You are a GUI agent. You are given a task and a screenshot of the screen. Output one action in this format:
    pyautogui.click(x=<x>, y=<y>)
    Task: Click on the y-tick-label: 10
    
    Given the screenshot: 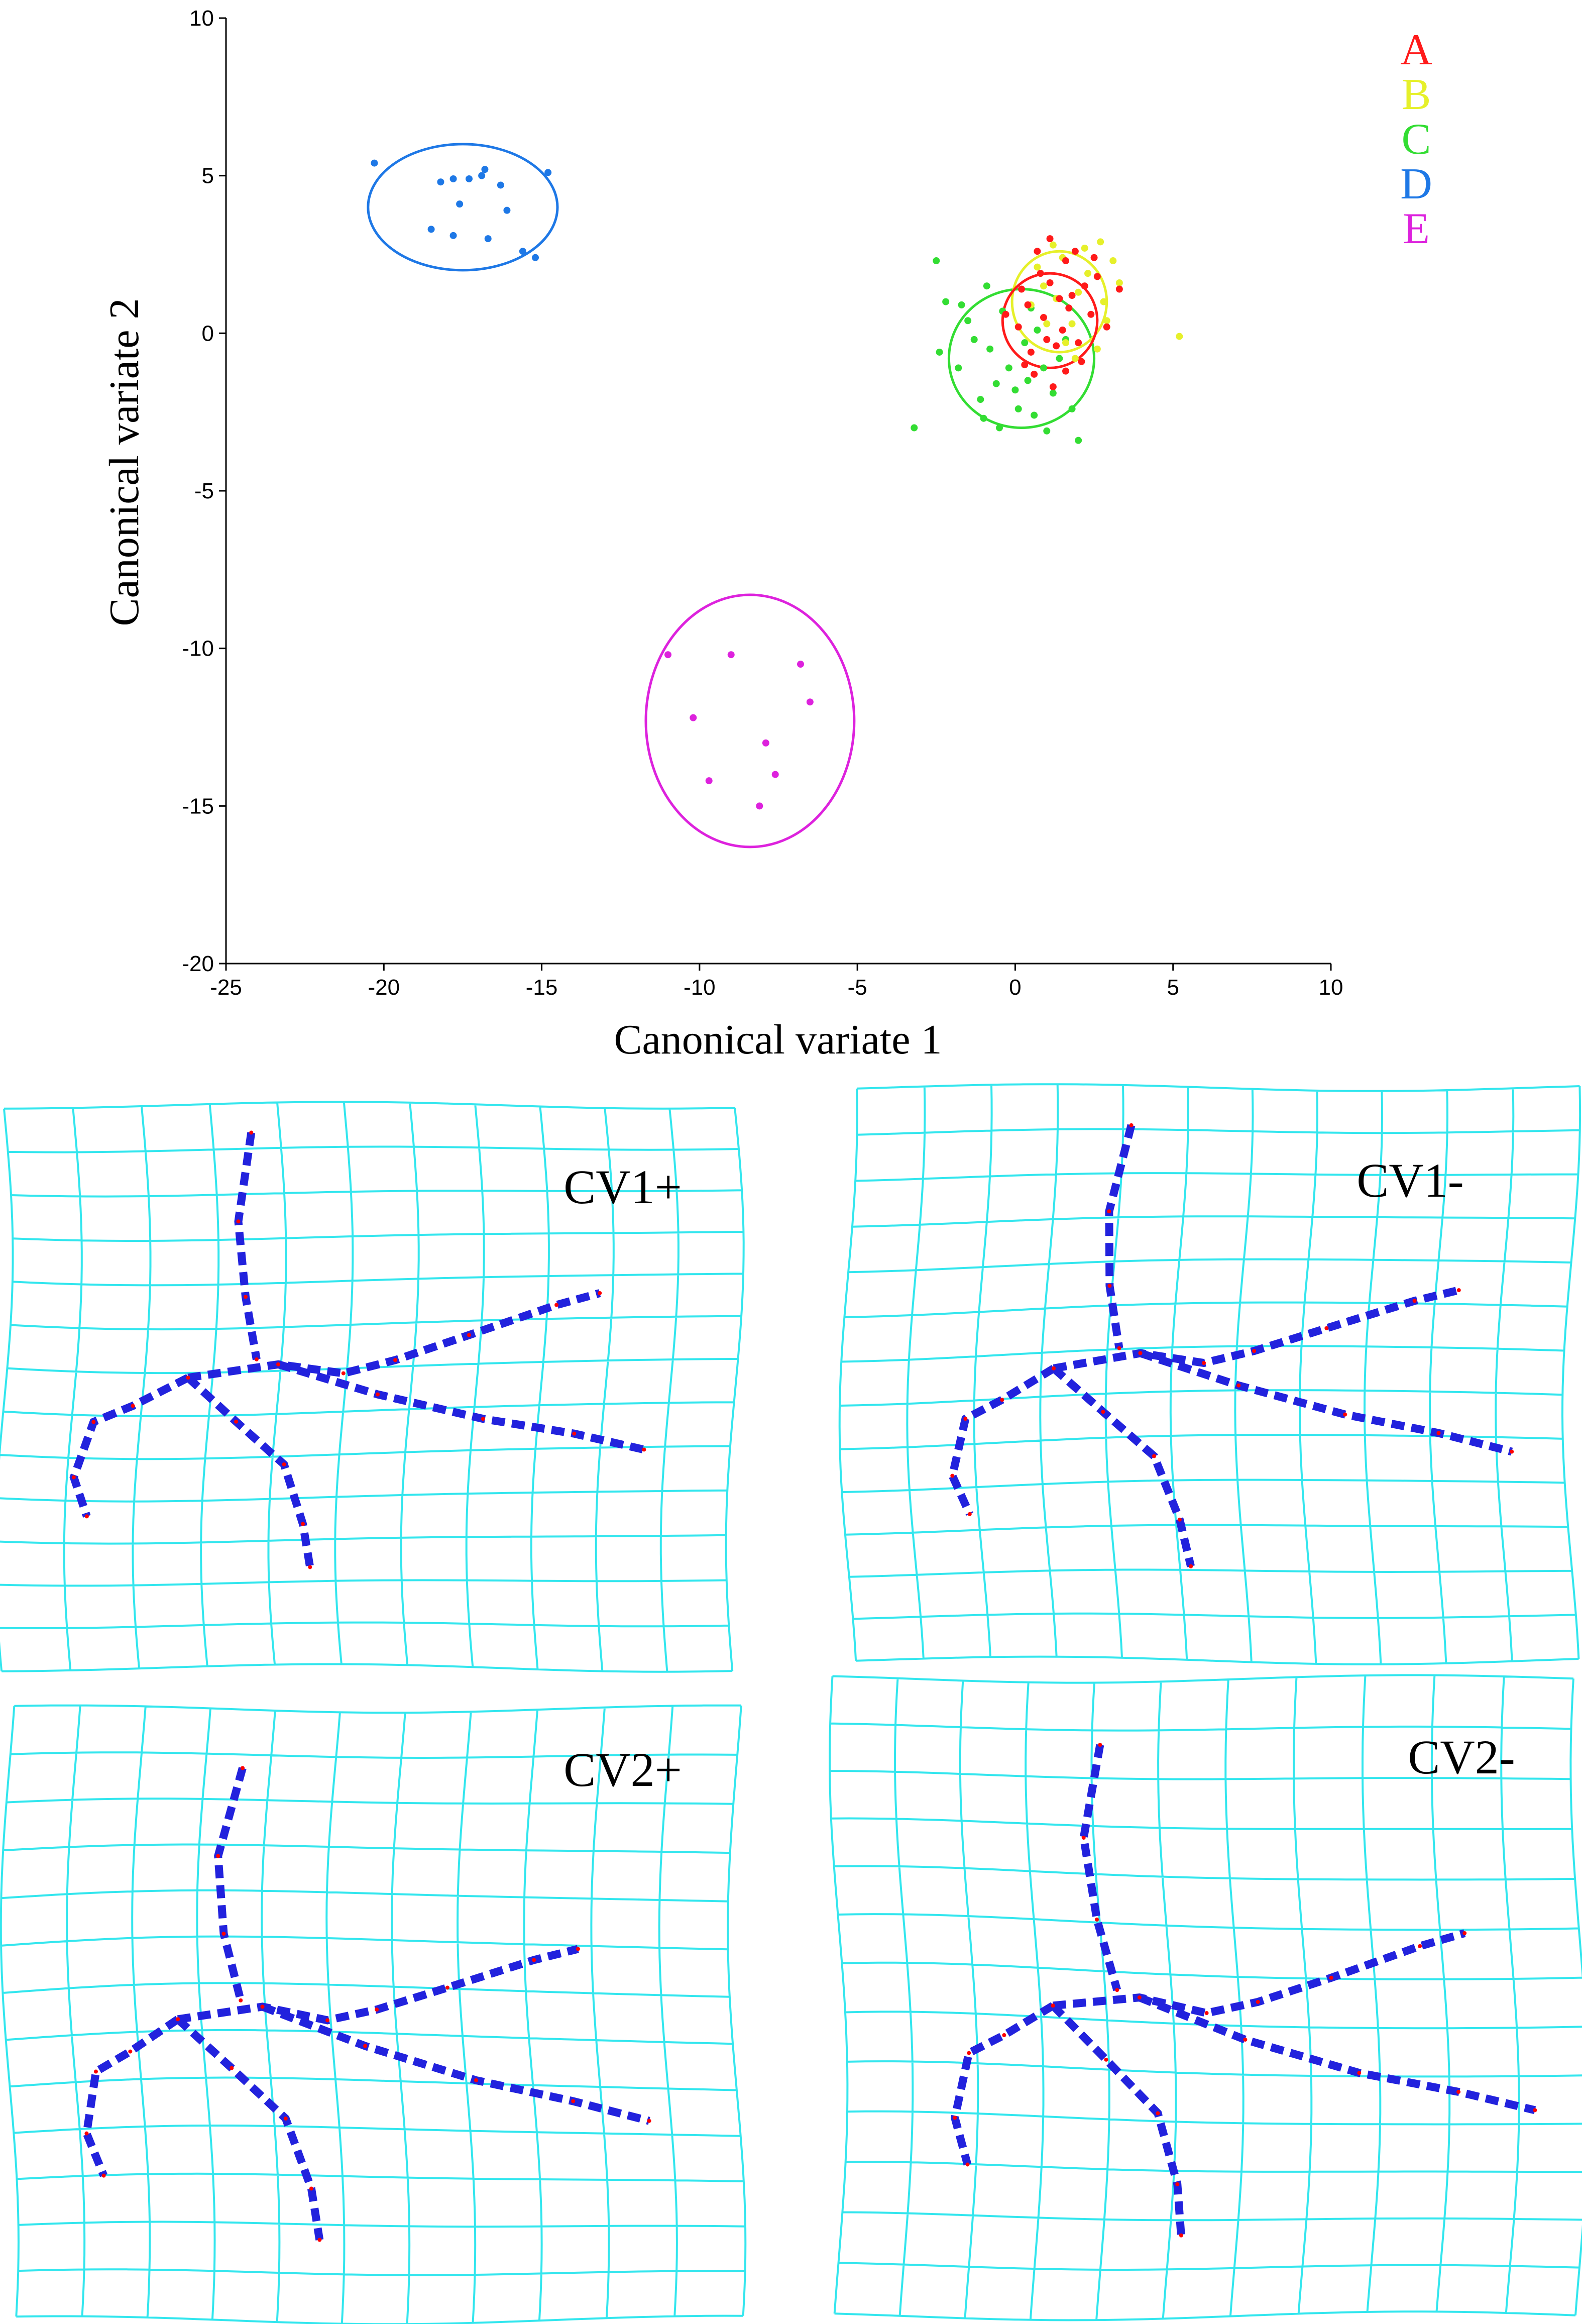 What is the action you would take?
    pyautogui.click(x=201, y=18)
    